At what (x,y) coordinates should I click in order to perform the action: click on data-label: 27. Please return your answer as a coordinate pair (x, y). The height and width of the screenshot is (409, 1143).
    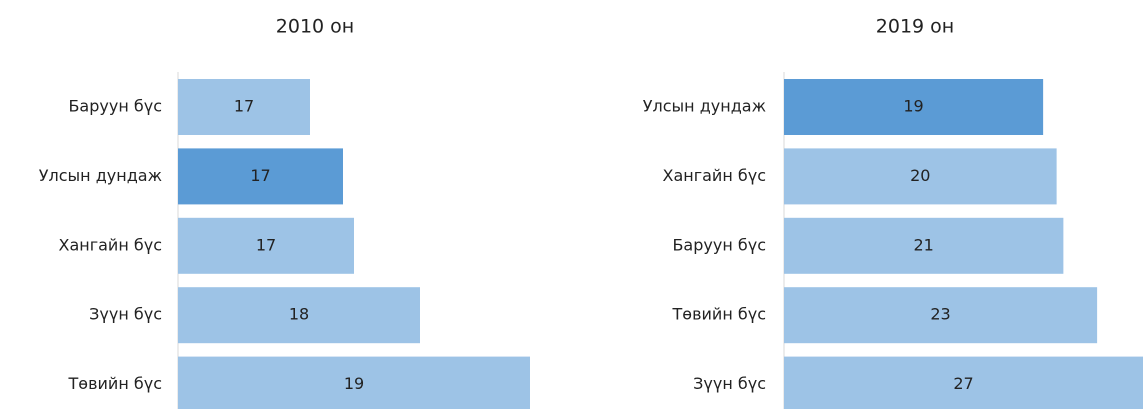
    Looking at the image, I should click on (963, 383).